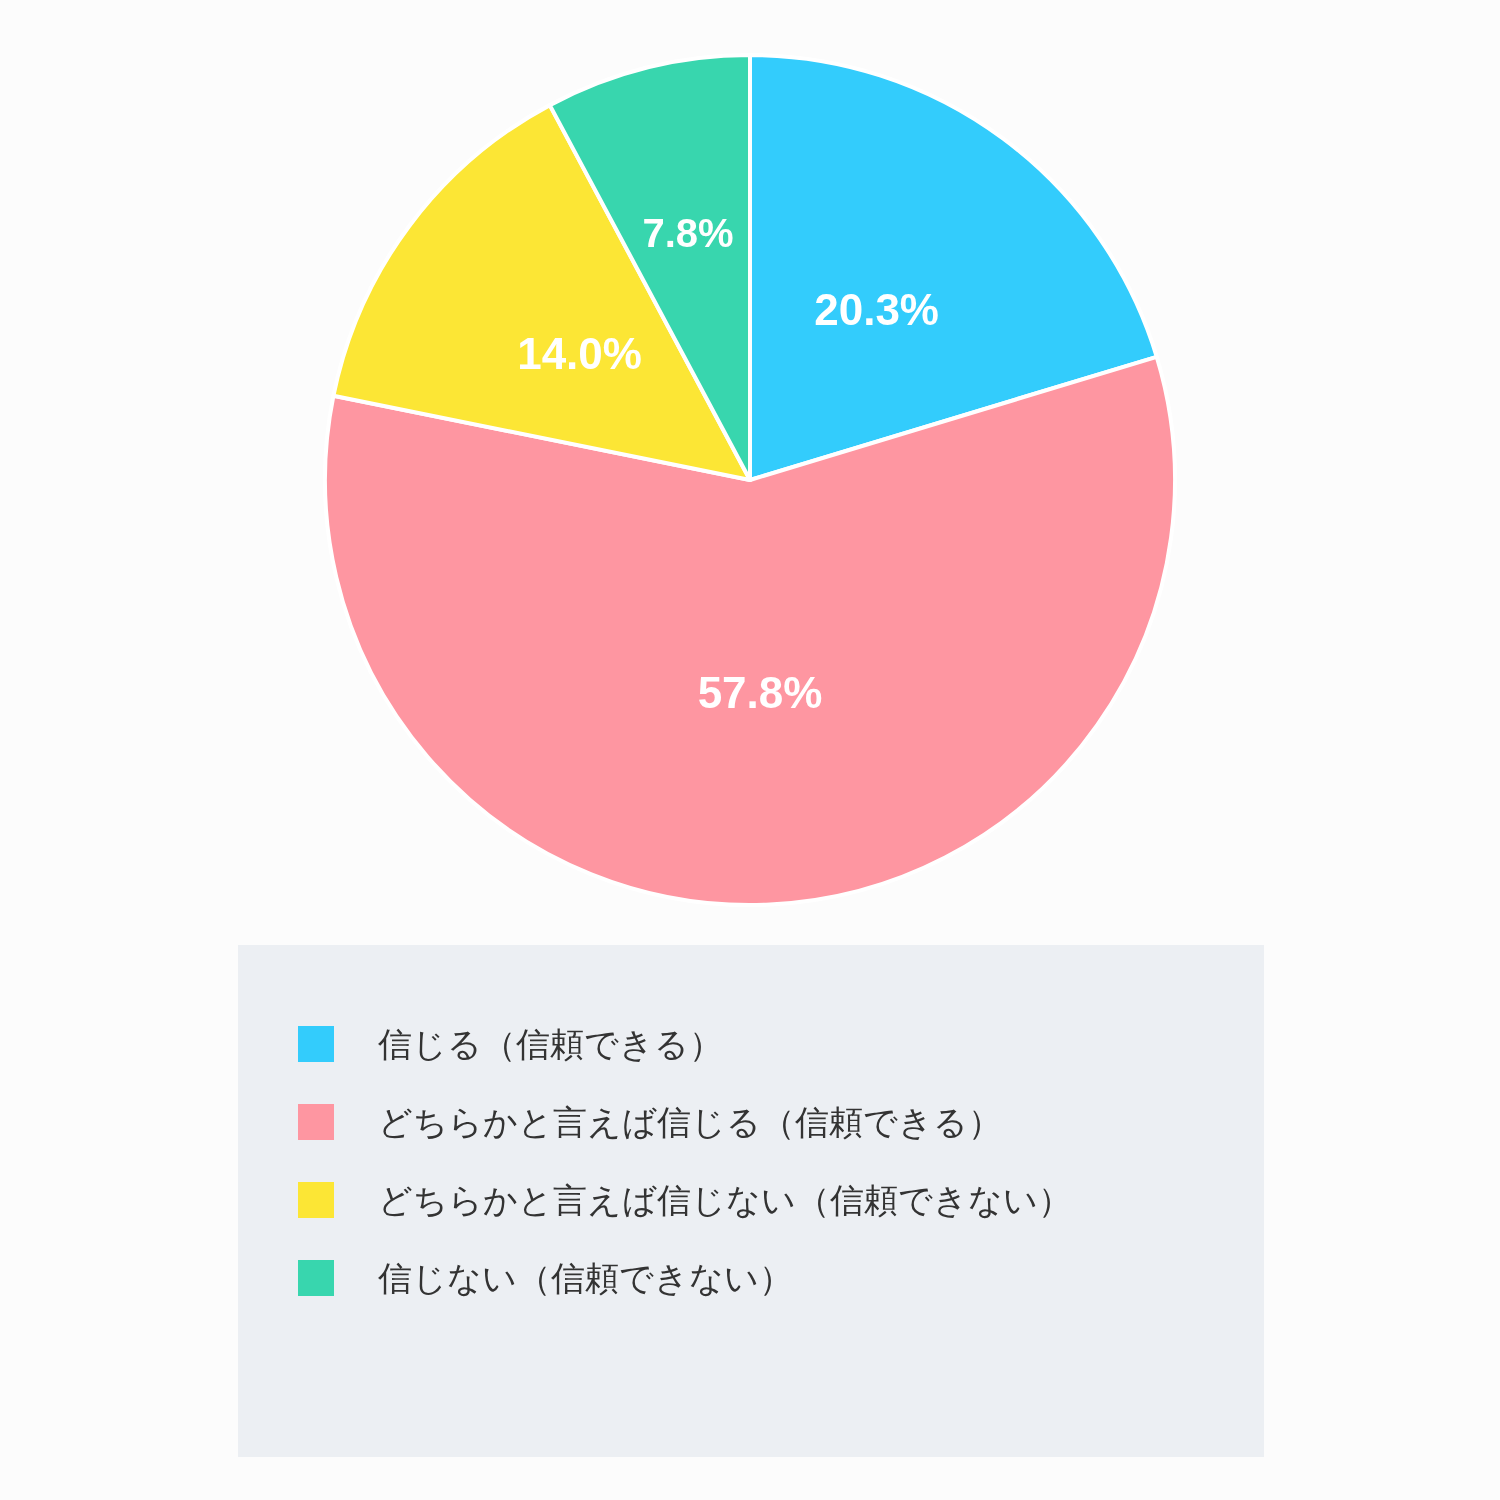 The image size is (1500, 1500). I want to click on legend-label: どちらかと言えば信じる（信頼できる）, so click(690, 1122).